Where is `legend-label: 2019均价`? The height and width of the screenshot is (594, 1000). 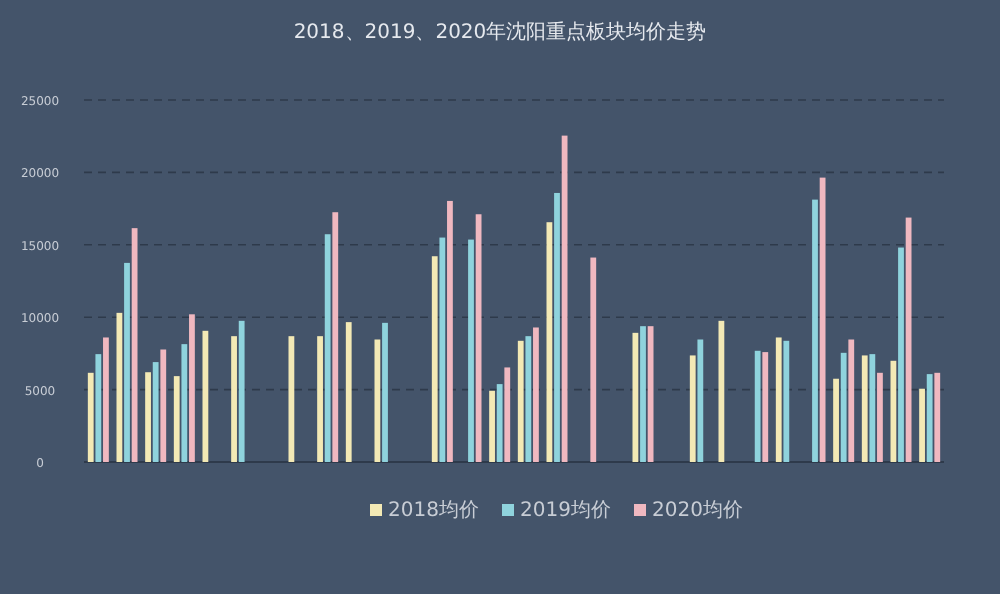 legend-label: 2019均价 is located at coordinates (565, 510).